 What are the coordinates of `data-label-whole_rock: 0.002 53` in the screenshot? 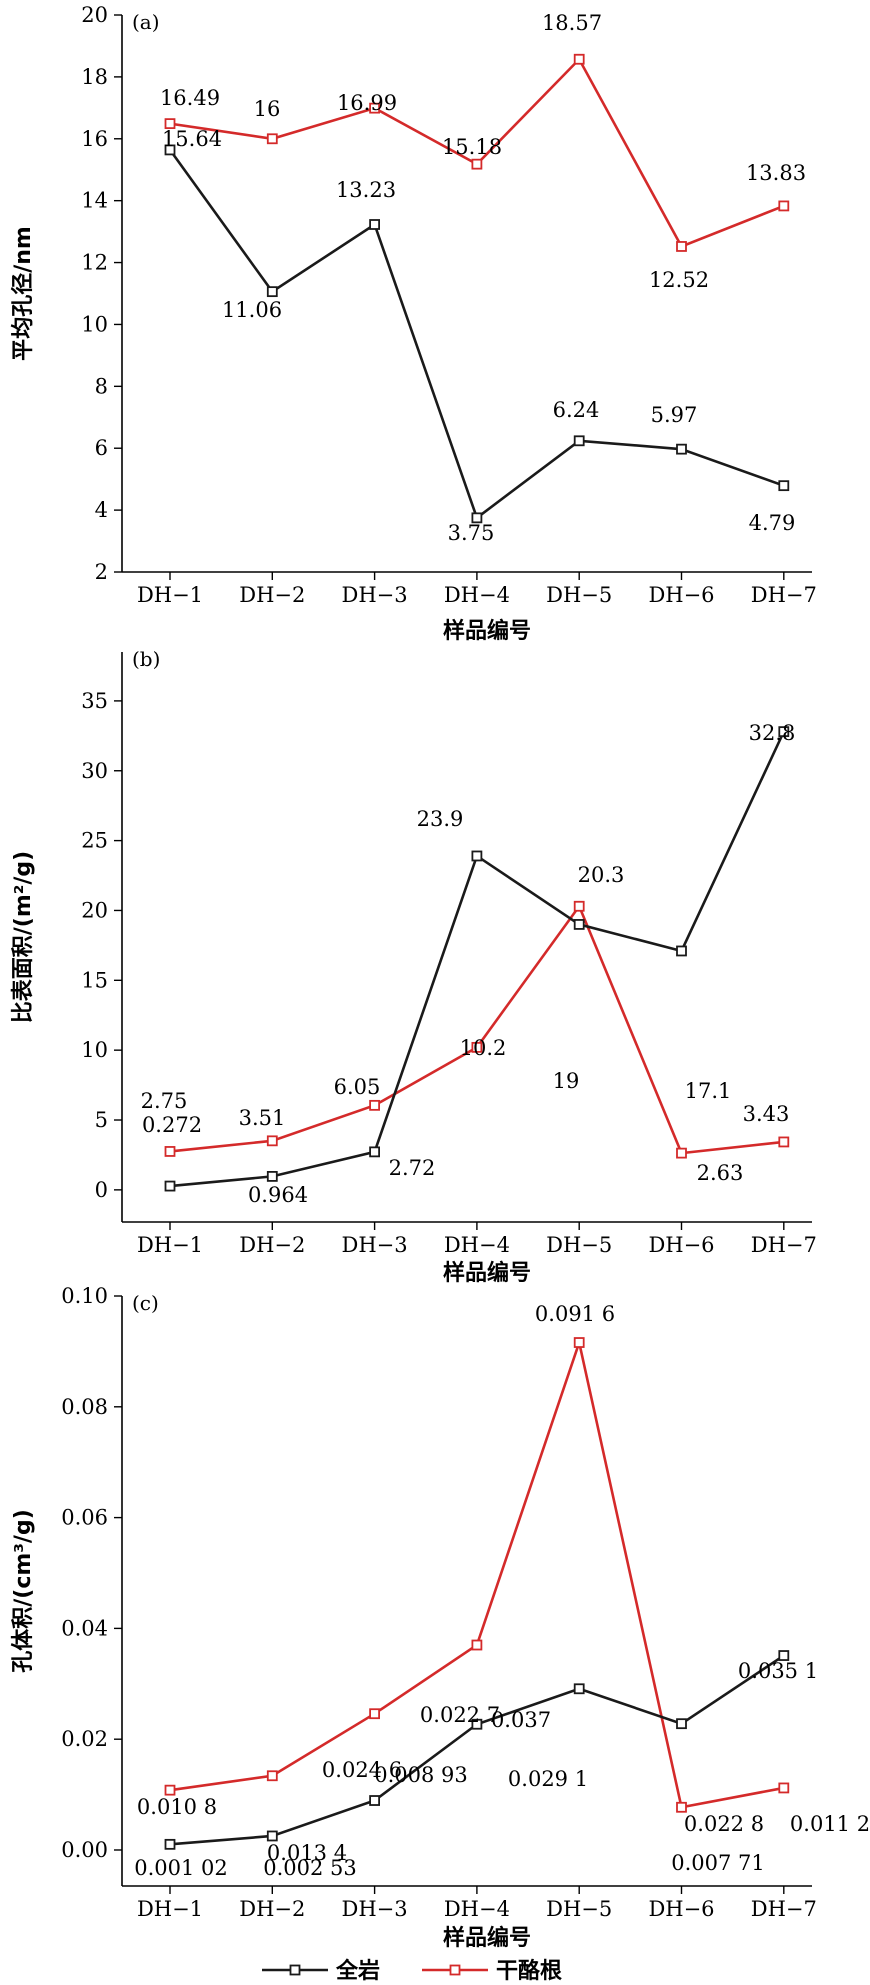 It's located at (310, 1868).